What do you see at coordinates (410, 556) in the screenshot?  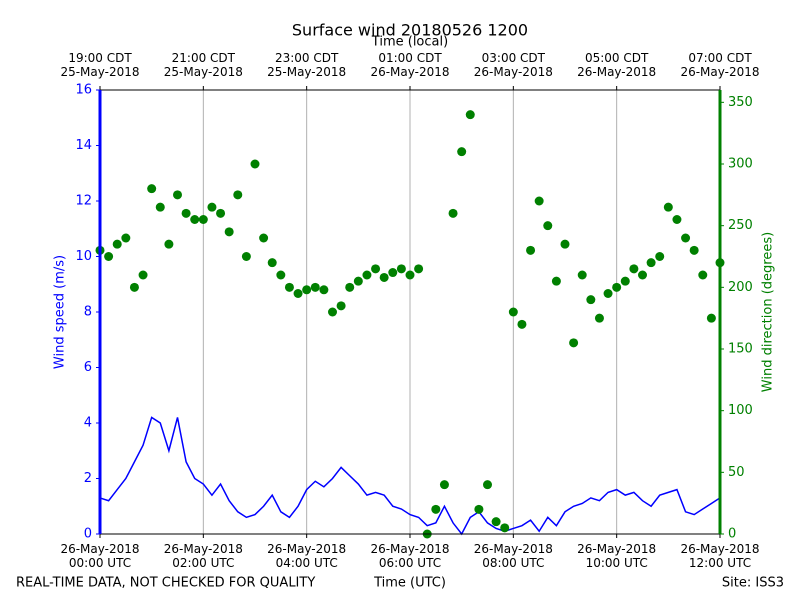 I see `x-tick-label: 26-May-2018 06:00 UTC` at bounding box center [410, 556].